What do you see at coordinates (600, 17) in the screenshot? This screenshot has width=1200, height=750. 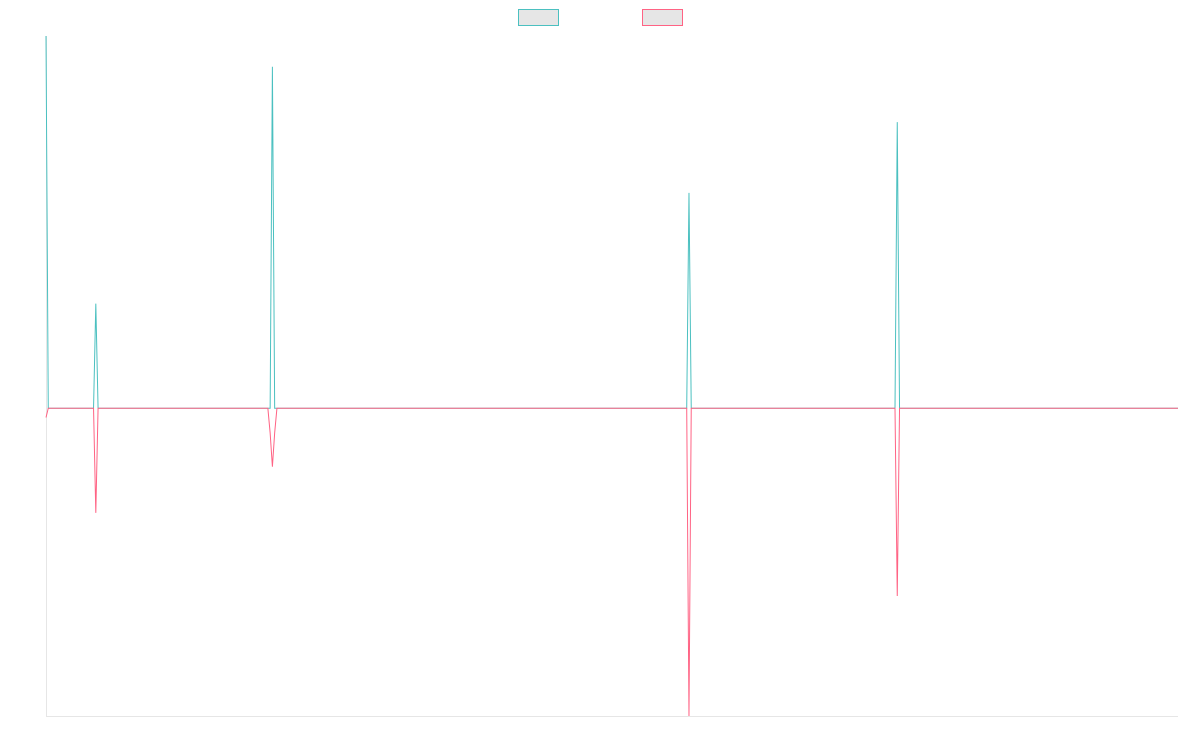 I see `legend` at bounding box center [600, 17].